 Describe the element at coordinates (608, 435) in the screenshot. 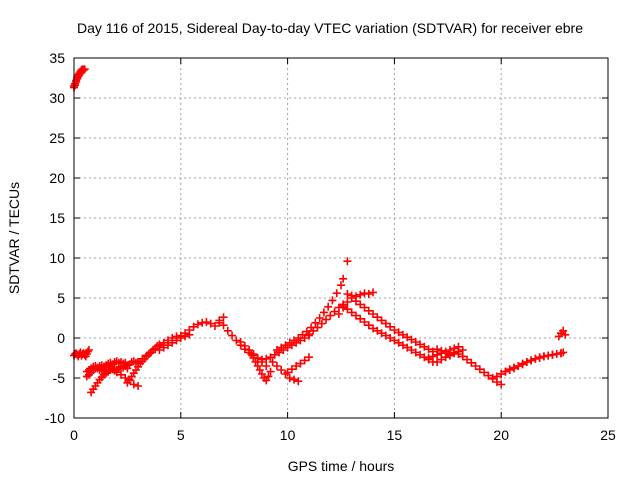

I see `x-tick-label: 25` at that location.